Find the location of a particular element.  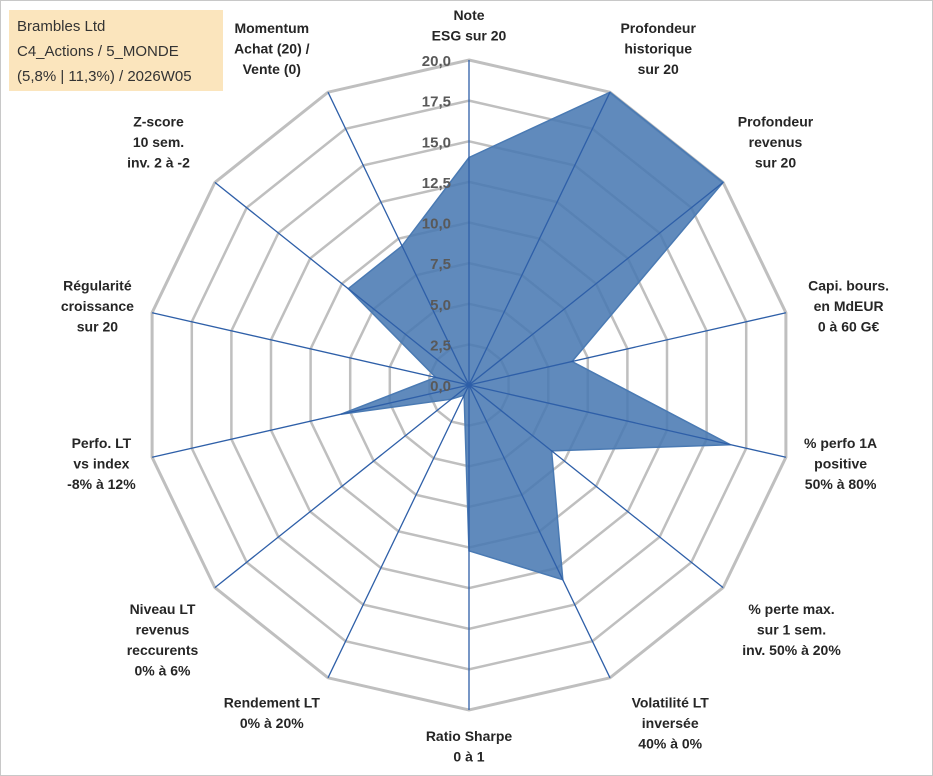

tick-label: 5,0 is located at coordinates (440, 305).